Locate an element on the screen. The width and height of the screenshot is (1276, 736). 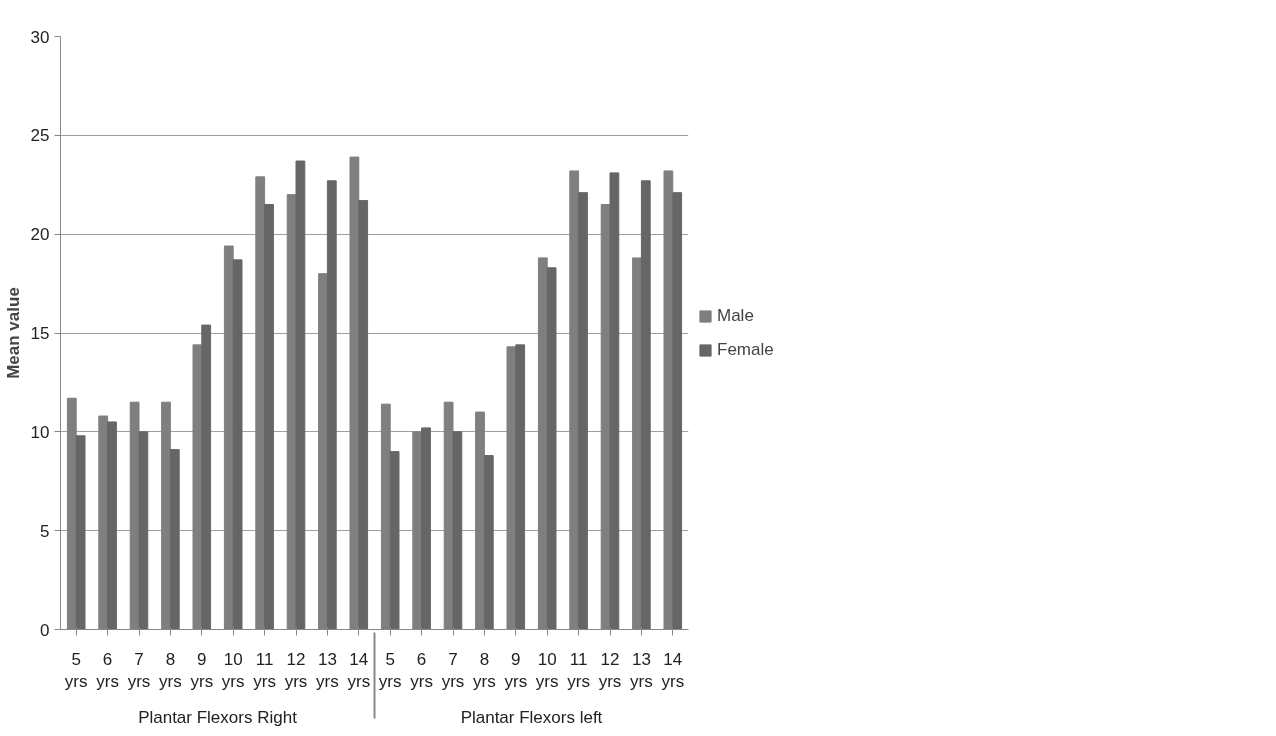
y-axis-title: Mean value is located at coordinates (13, 333).